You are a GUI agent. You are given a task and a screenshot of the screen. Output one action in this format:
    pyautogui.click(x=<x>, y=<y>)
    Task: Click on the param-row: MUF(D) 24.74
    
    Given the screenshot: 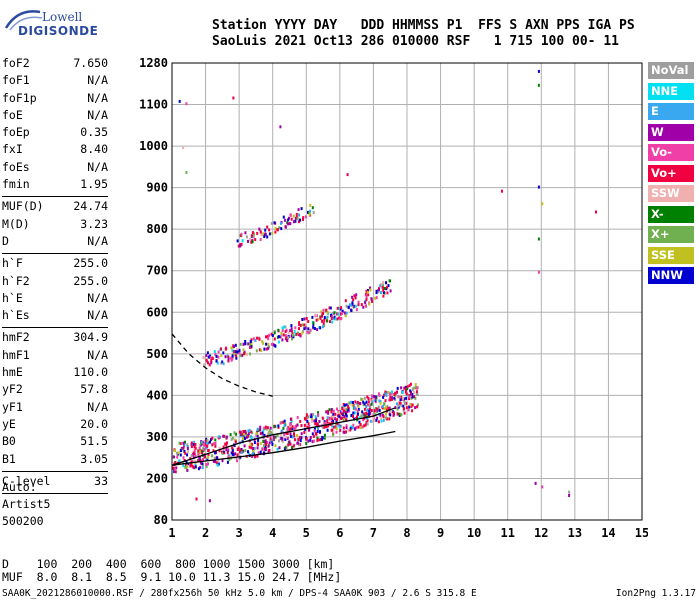 What is the action you would take?
    pyautogui.click(x=55, y=207)
    